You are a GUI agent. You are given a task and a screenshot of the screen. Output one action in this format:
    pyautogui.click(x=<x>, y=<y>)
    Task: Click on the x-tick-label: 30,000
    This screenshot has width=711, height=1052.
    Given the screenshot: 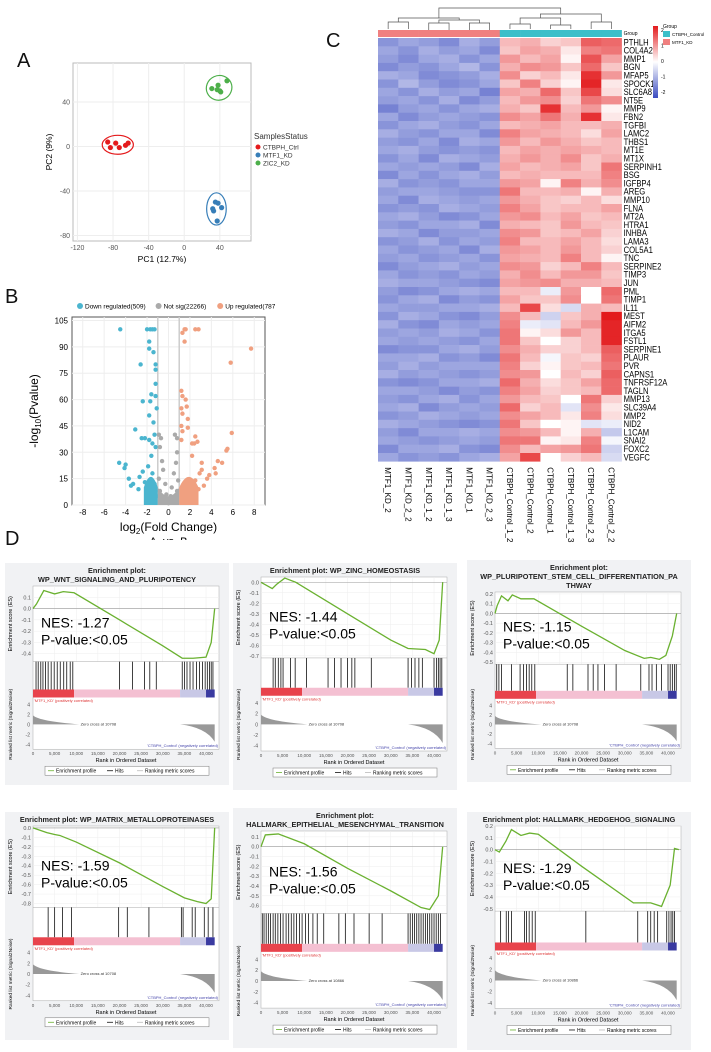 What is the action you would take?
    pyautogui.click(x=625, y=752)
    